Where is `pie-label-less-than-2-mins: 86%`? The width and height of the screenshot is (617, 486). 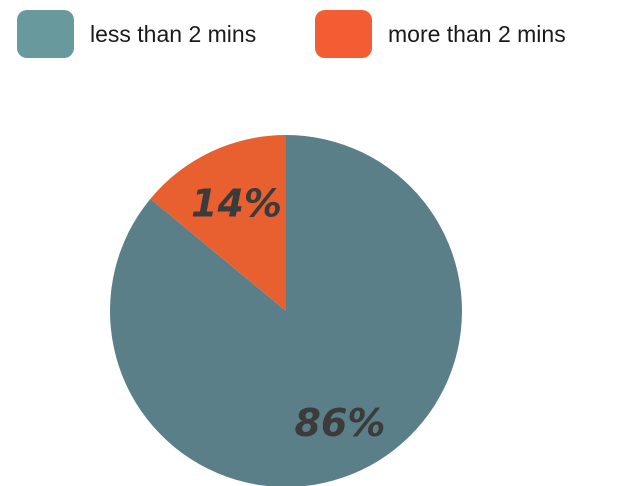
pie-label-less-than-2-mins: 86% is located at coordinates (339, 423).